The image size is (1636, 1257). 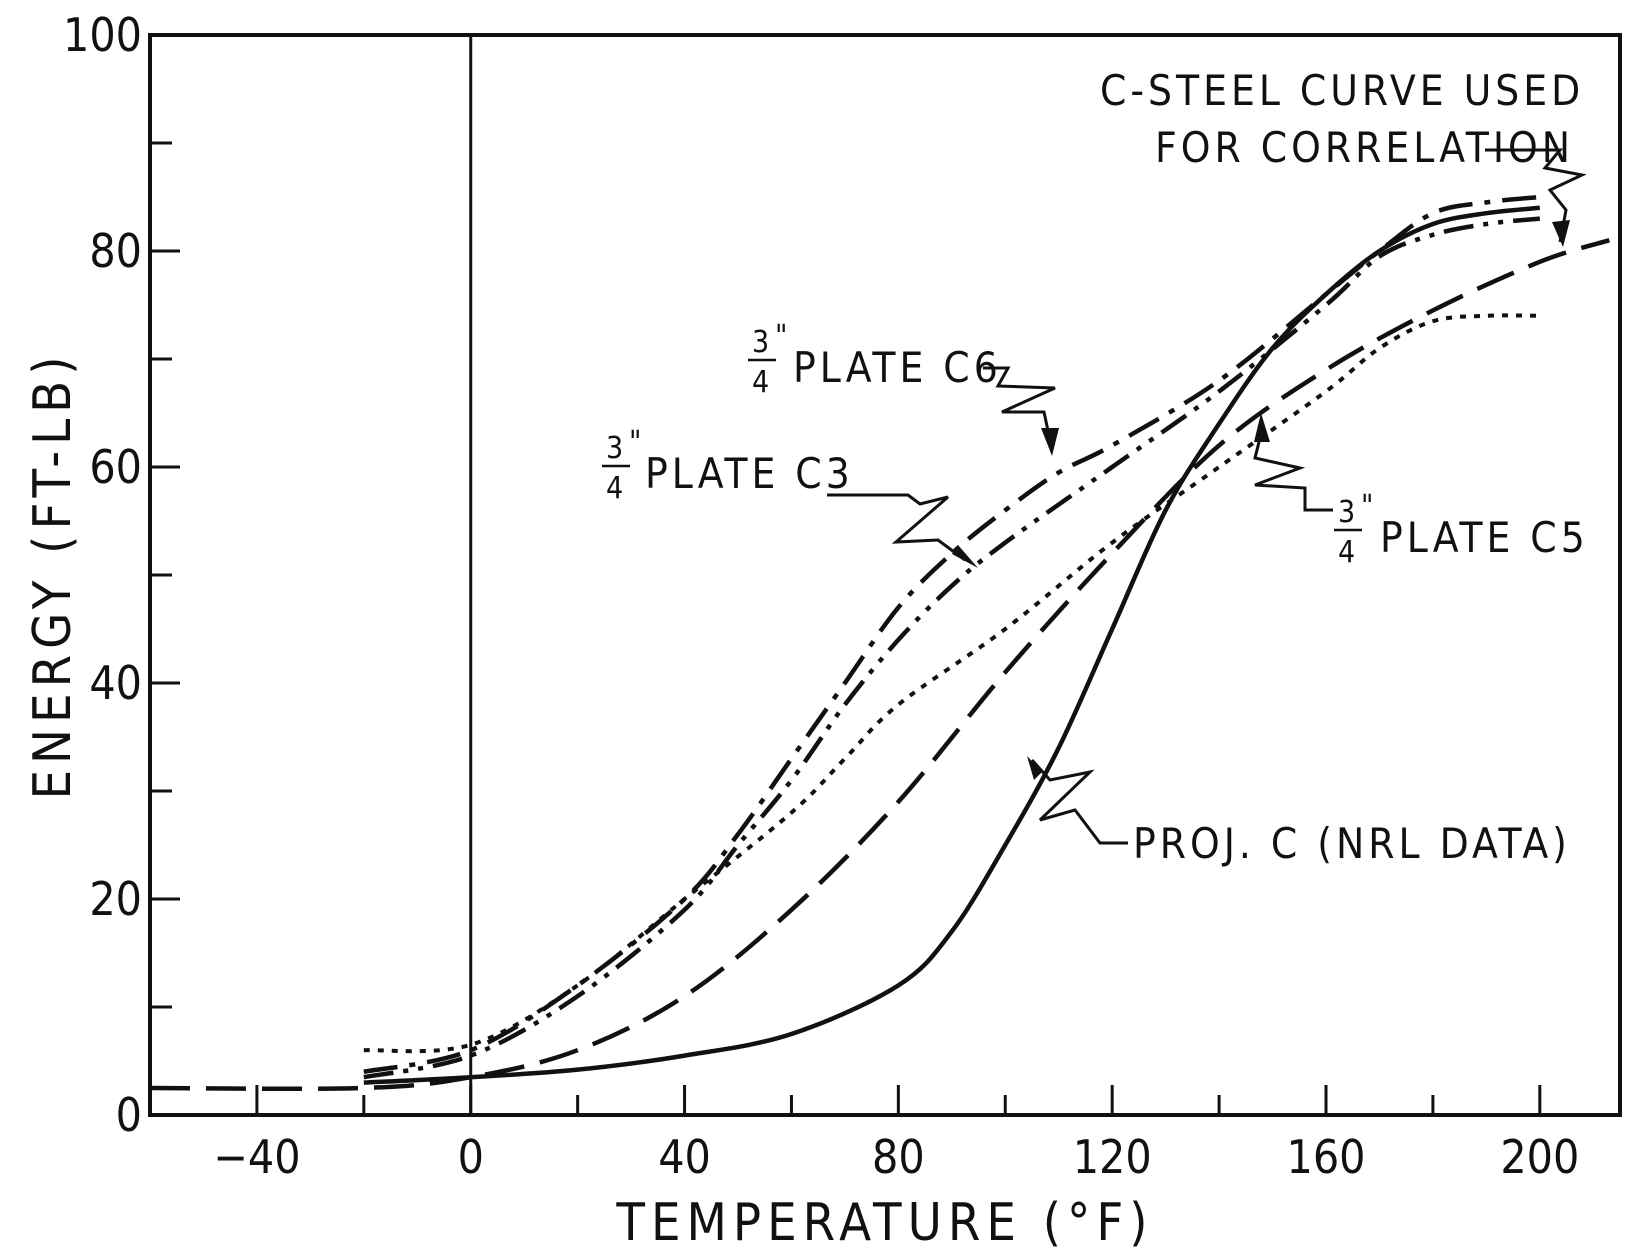 I want to click on annotation-c-steel-arrowhead, so click(x=1561, y=233).